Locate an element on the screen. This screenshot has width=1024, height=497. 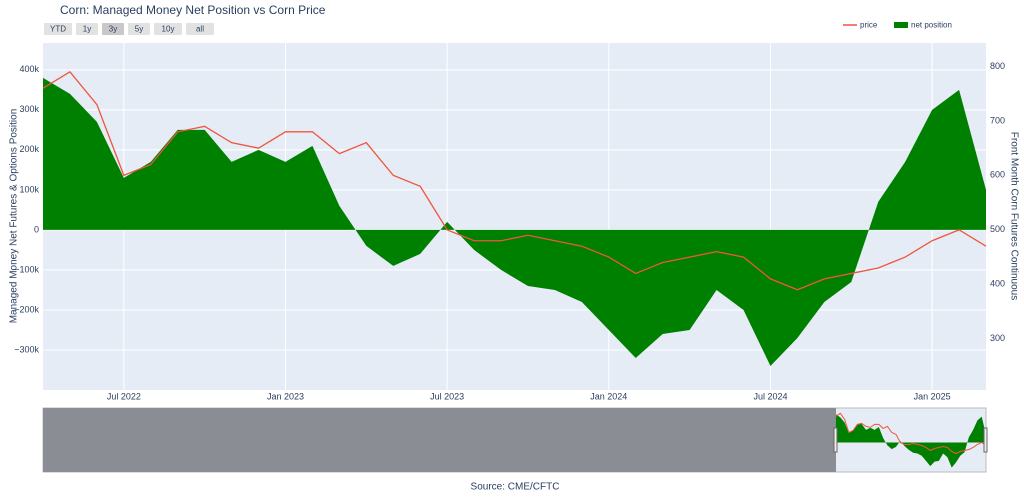
range-button-label: 10y is located at coordinates (168, 29).